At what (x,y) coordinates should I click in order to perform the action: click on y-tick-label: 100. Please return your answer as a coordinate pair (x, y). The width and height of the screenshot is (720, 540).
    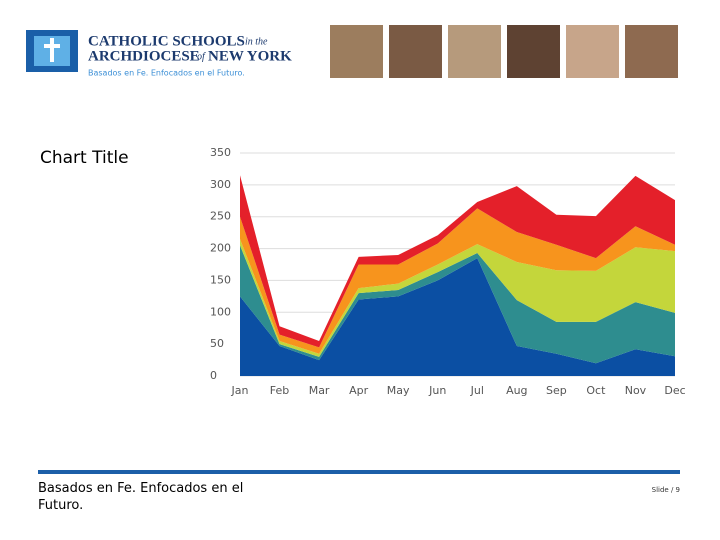
    Looking at the image, I should click on (220, 311).